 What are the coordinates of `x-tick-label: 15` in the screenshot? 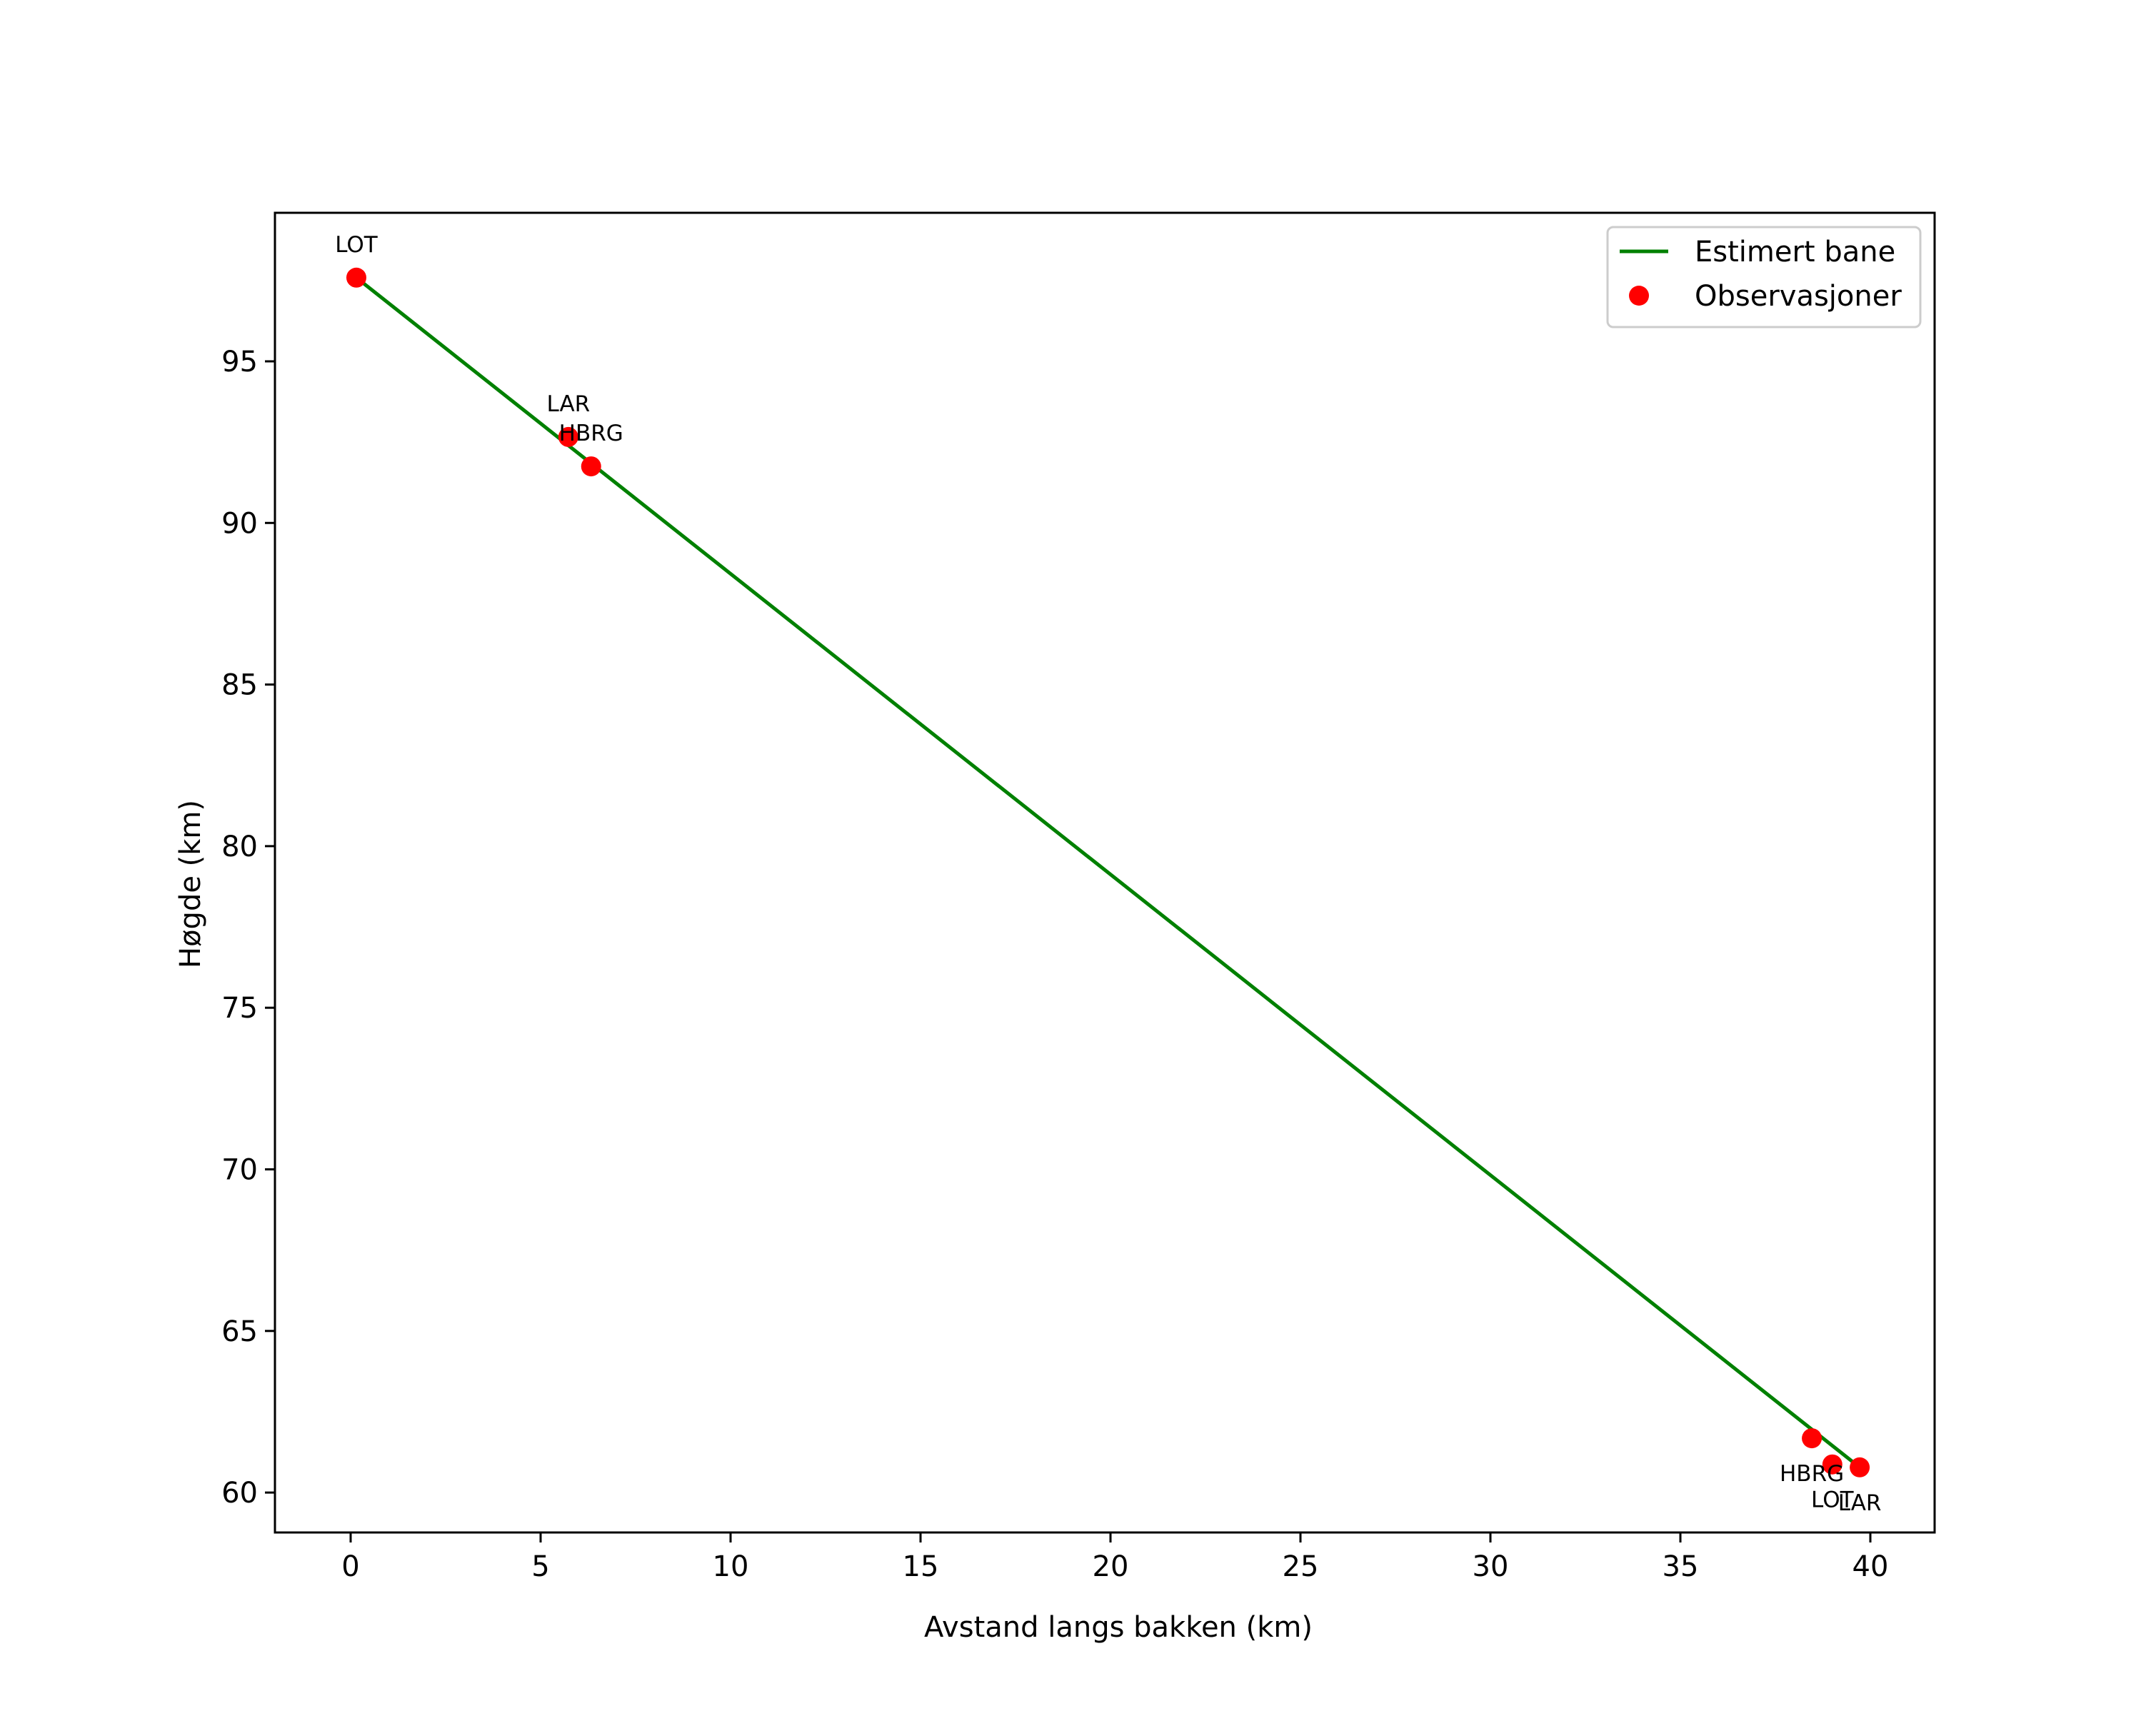 It's located at (921, 1566).